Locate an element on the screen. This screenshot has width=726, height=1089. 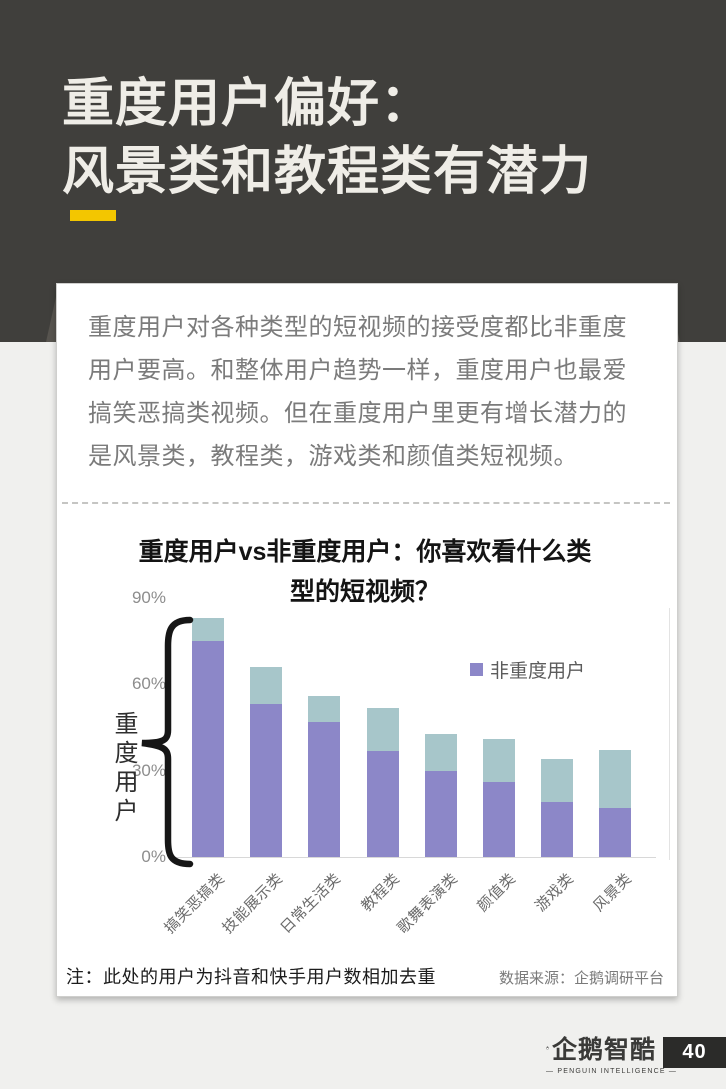
bar-教程类-heavy-extra is located at coordinates (383, 729).